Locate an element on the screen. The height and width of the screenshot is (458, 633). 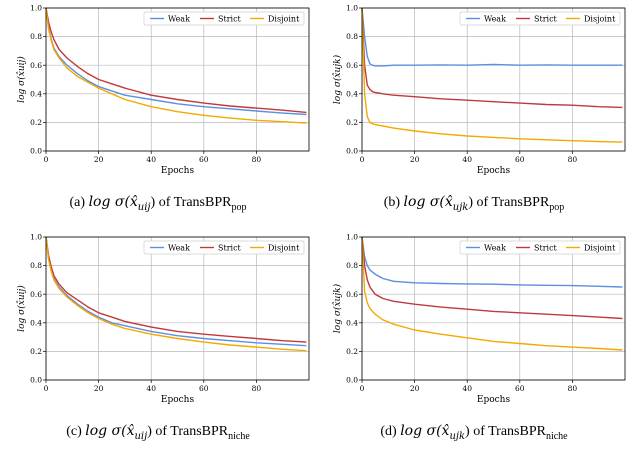
x-tick-label-d-0: 0 is located at coordinates (362, 388).